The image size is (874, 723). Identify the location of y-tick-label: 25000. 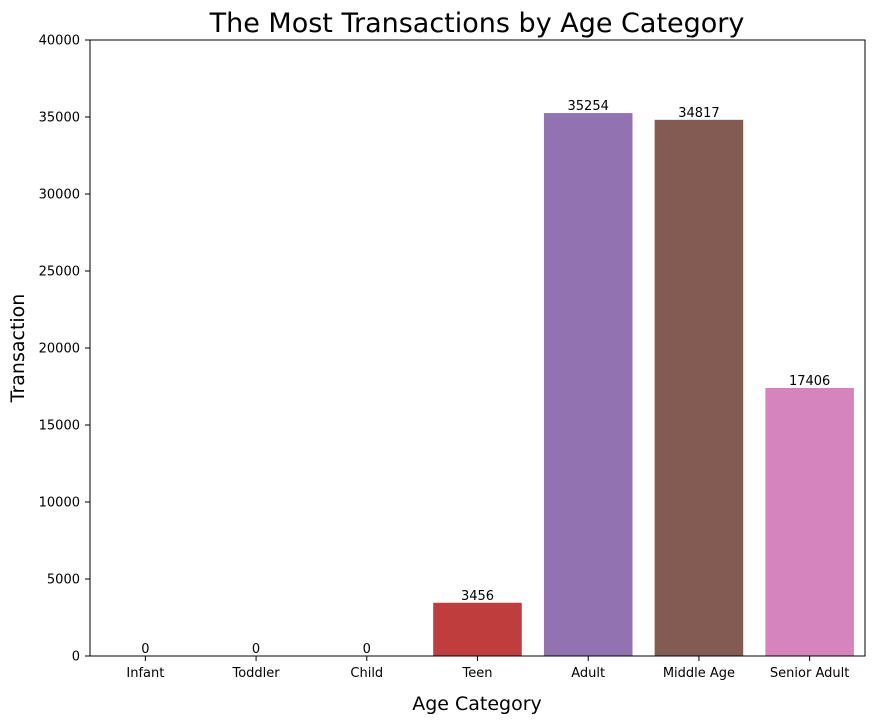
(59, 272).